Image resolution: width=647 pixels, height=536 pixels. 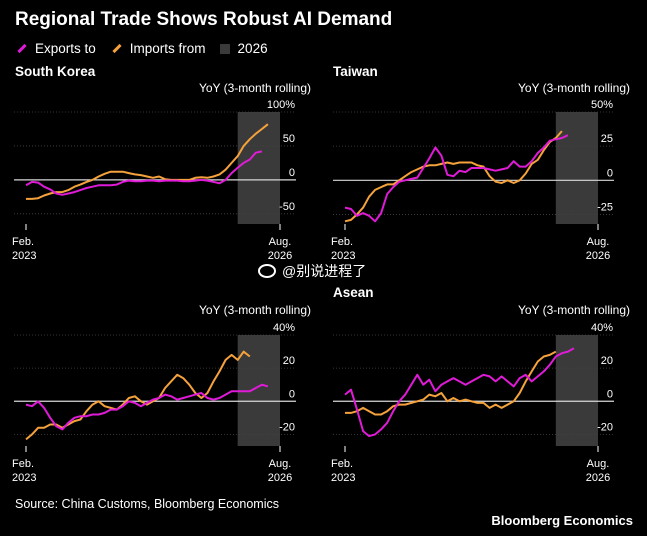 I want to click on ytick-south-korea-0: -50, so click(x=287, y=207).